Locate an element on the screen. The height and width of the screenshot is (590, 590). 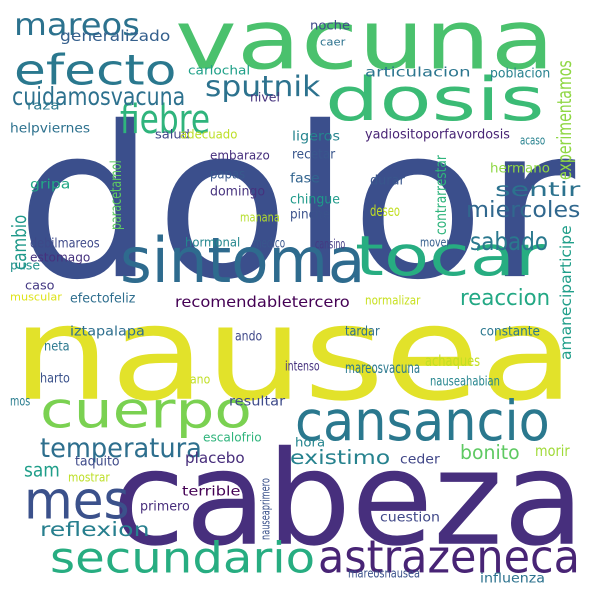
word-iztapalapa: iztapalapa is located at coordinates (107, 331).